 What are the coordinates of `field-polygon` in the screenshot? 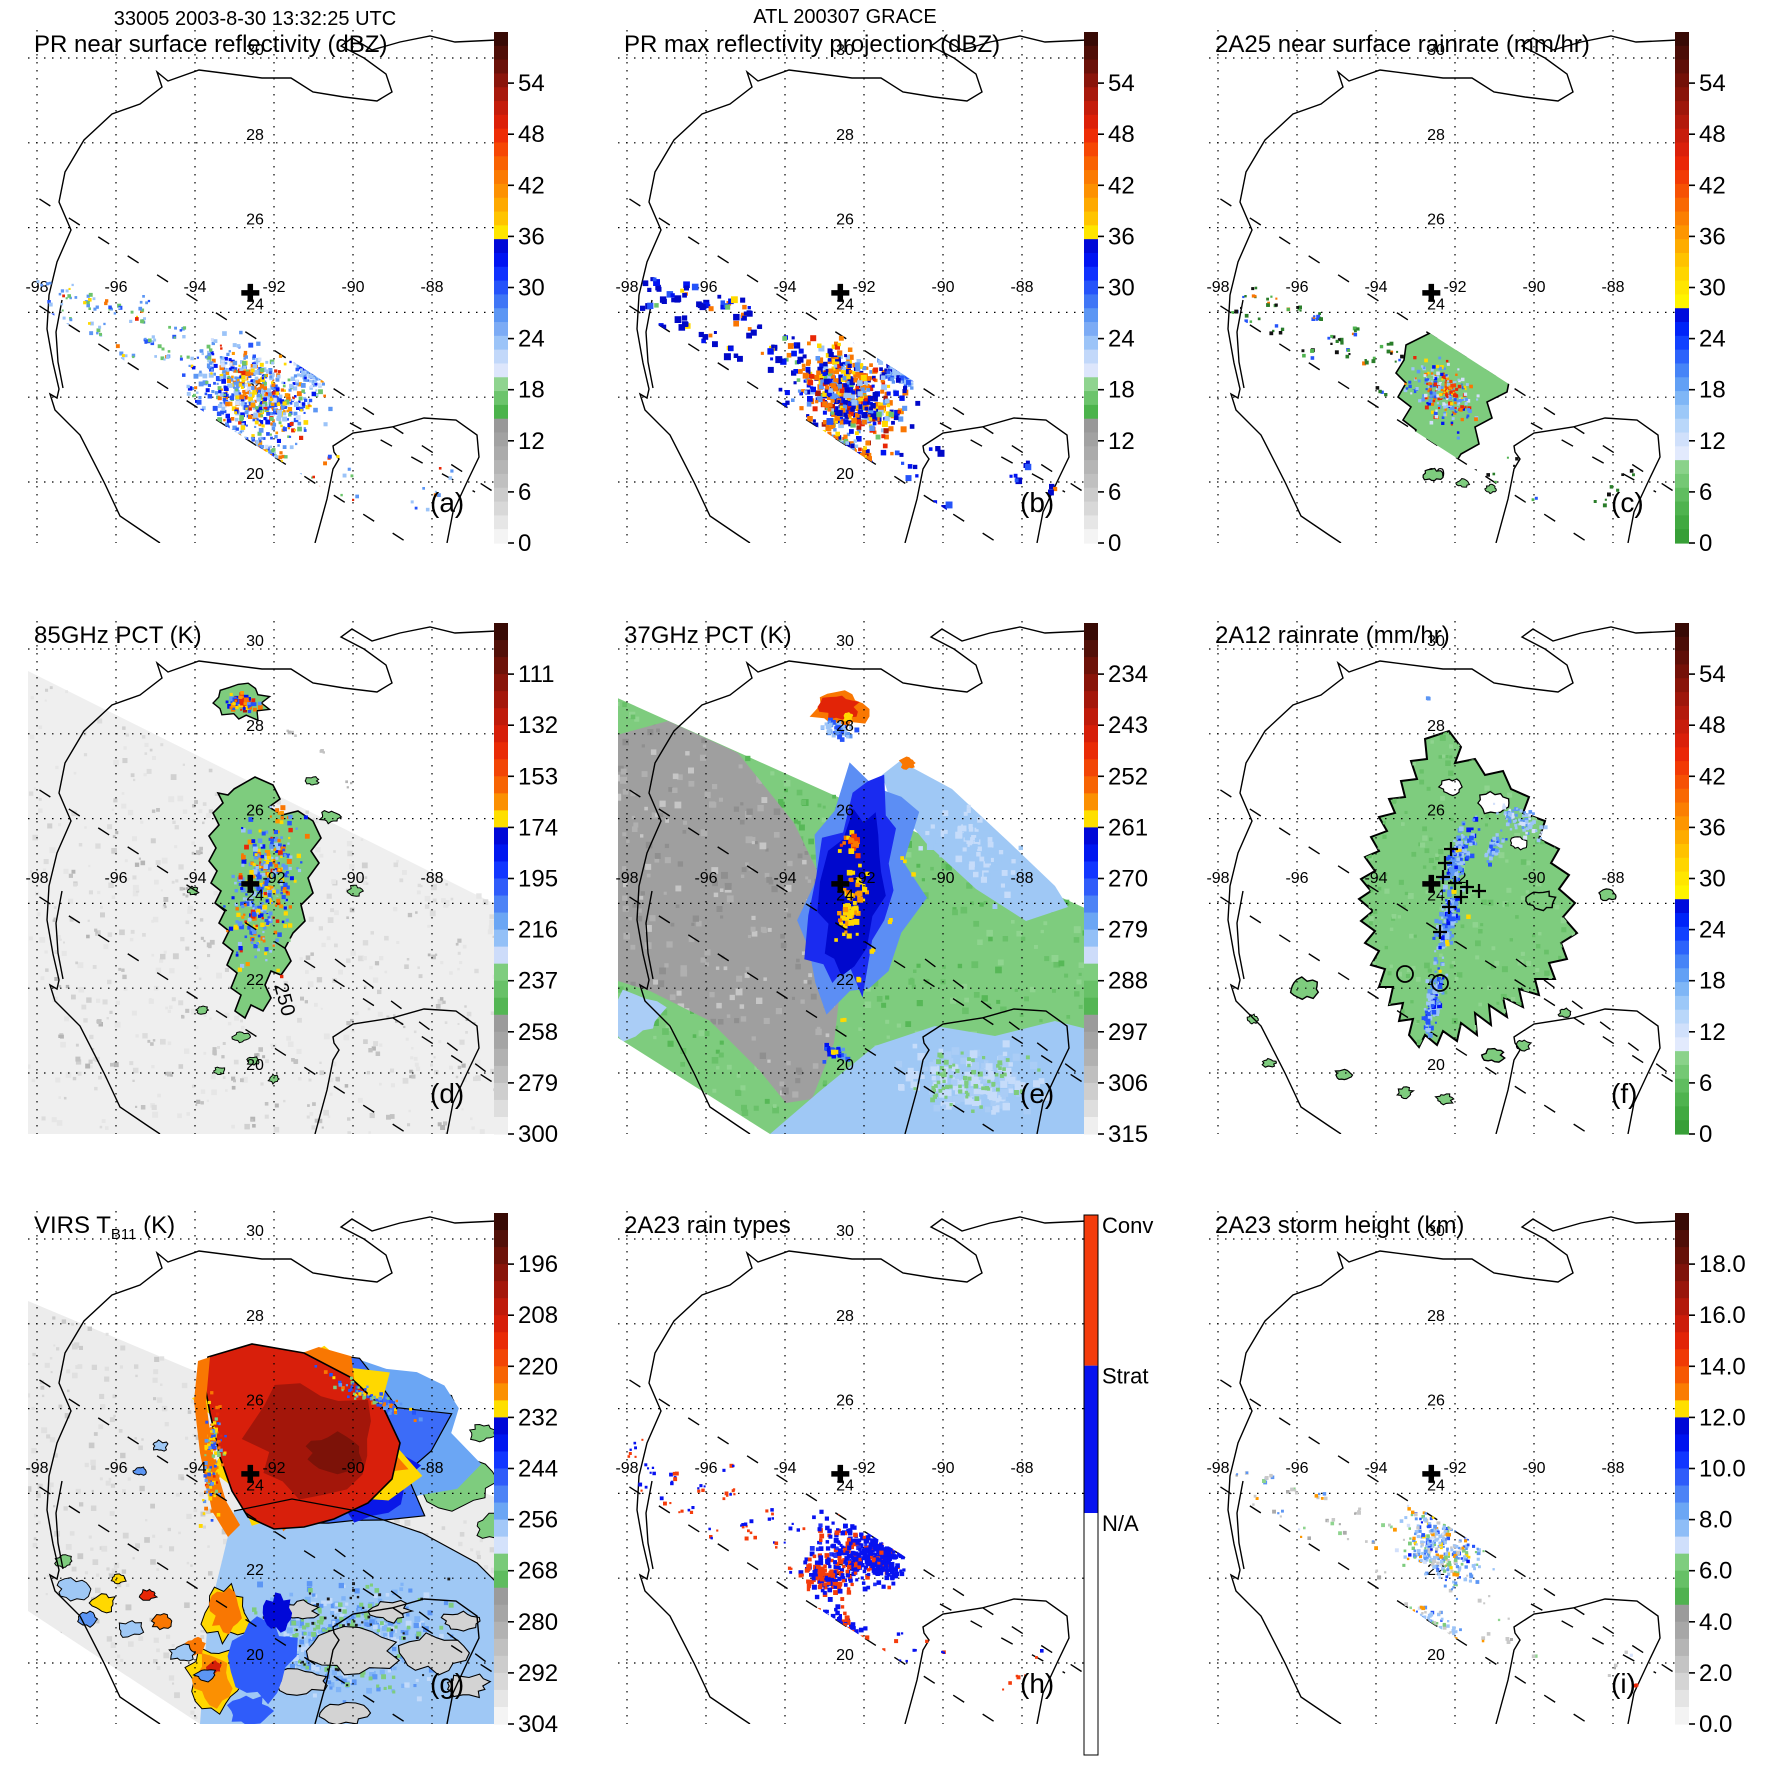 It's located at (217, 1447).